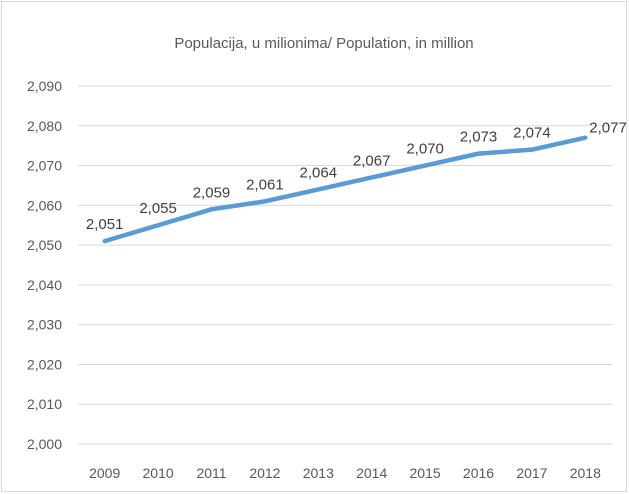 This screenshot has width=629, height=494. What do you see at coordinates (479, 137) in the screenshot?
I see `data-label: 2,073` at bounding box center [479, 137].